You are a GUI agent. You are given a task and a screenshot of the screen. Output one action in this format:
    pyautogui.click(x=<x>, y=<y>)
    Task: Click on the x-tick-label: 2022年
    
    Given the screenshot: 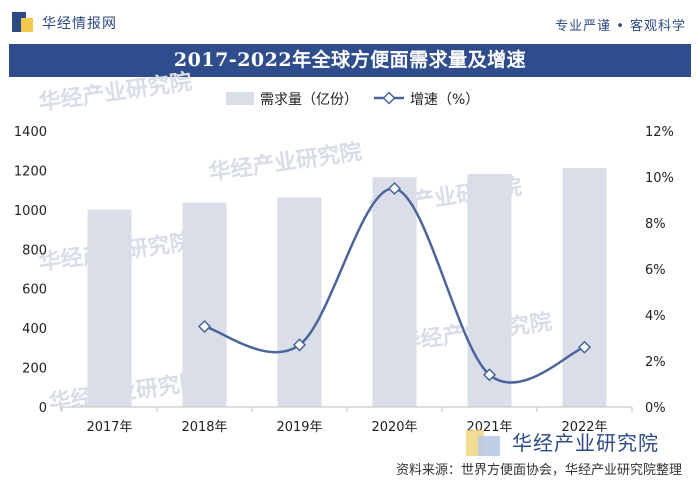 What is the action you would take?
    pyautogui.click(x=584, y=427)
    